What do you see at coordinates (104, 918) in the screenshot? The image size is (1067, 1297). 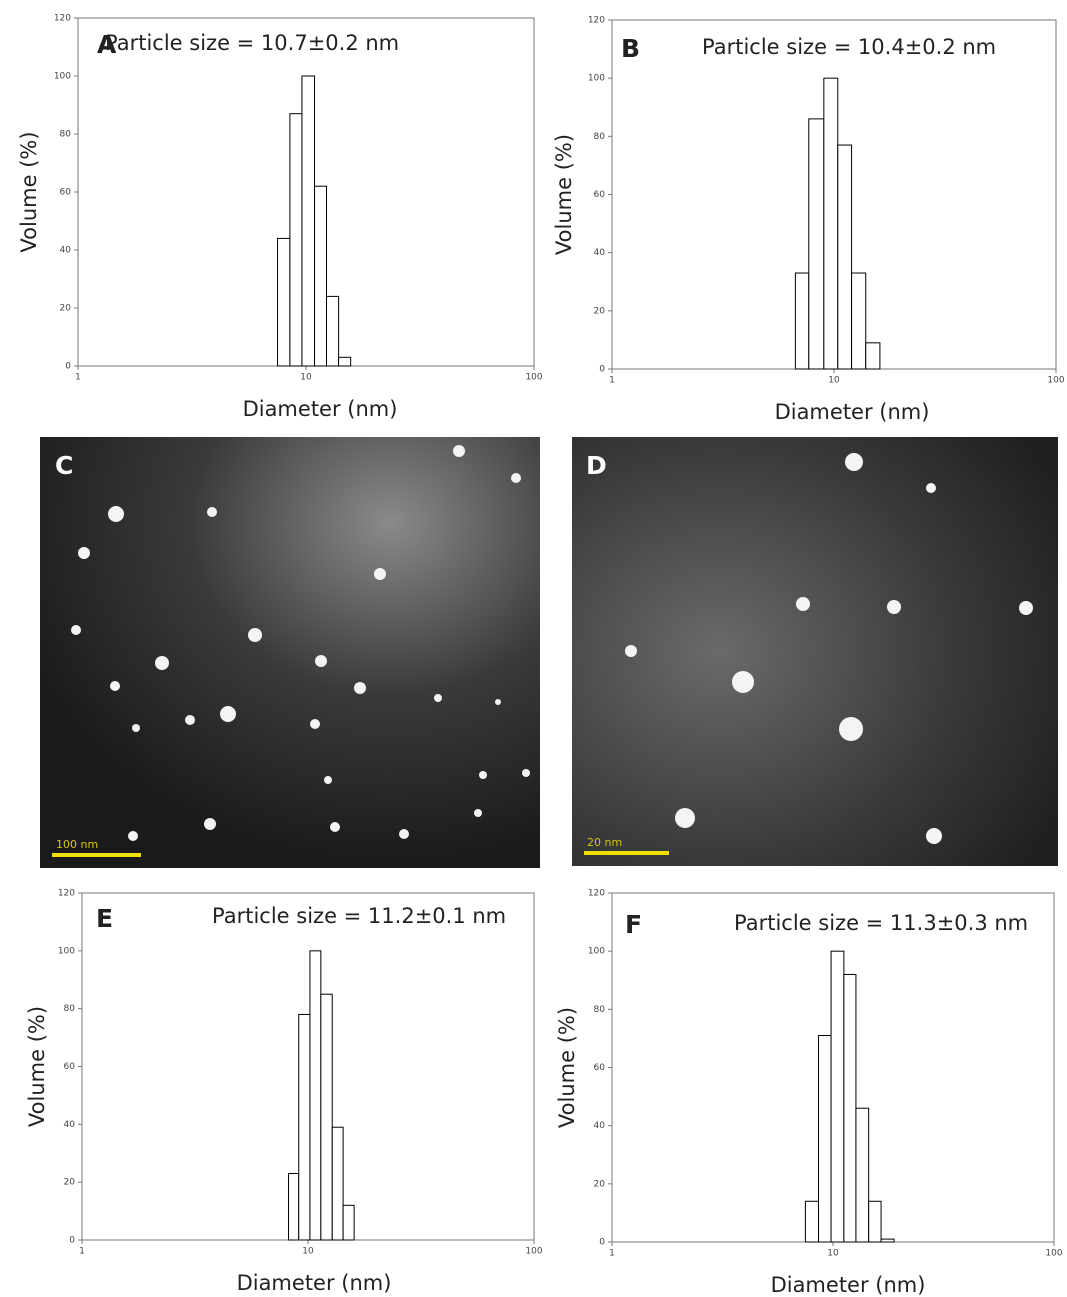 I see `panel-label: E` at bounding box center [104, 918].